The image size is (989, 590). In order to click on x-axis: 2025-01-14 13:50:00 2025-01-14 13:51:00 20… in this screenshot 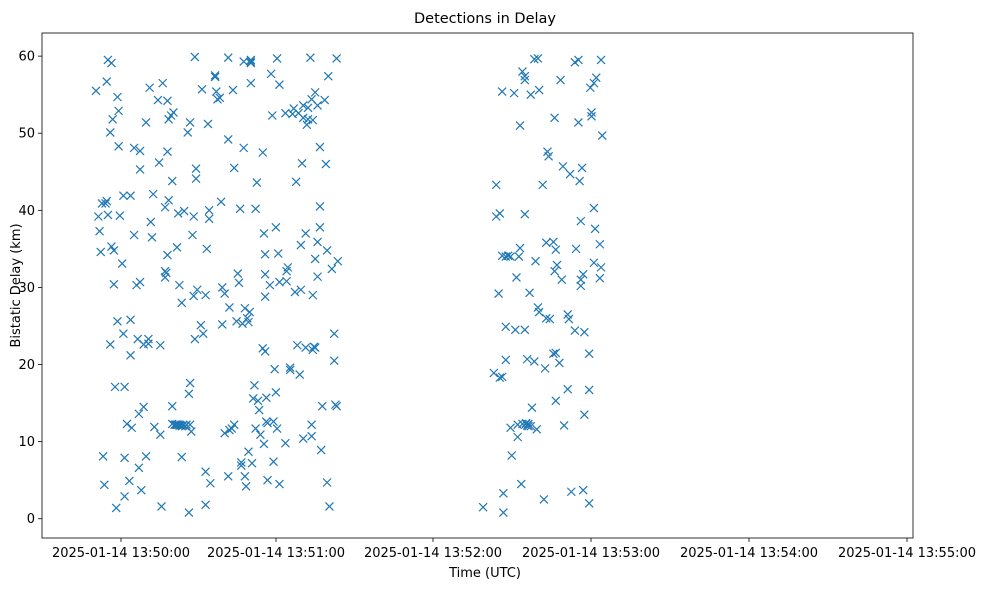, I will do `click(514, 549)`.